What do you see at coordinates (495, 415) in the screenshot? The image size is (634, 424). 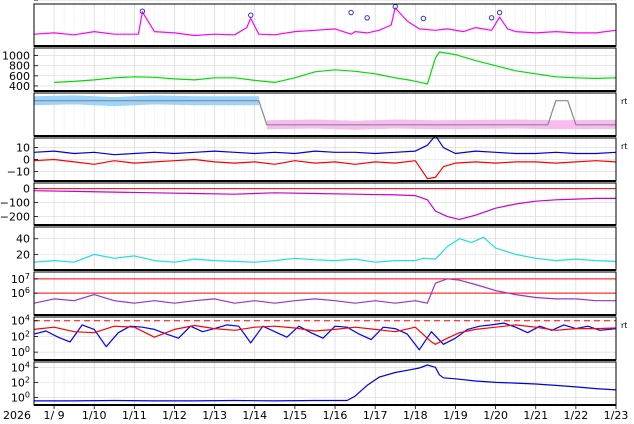 I see `x-tick-label: 1/20` at bounding box center [495, 415].